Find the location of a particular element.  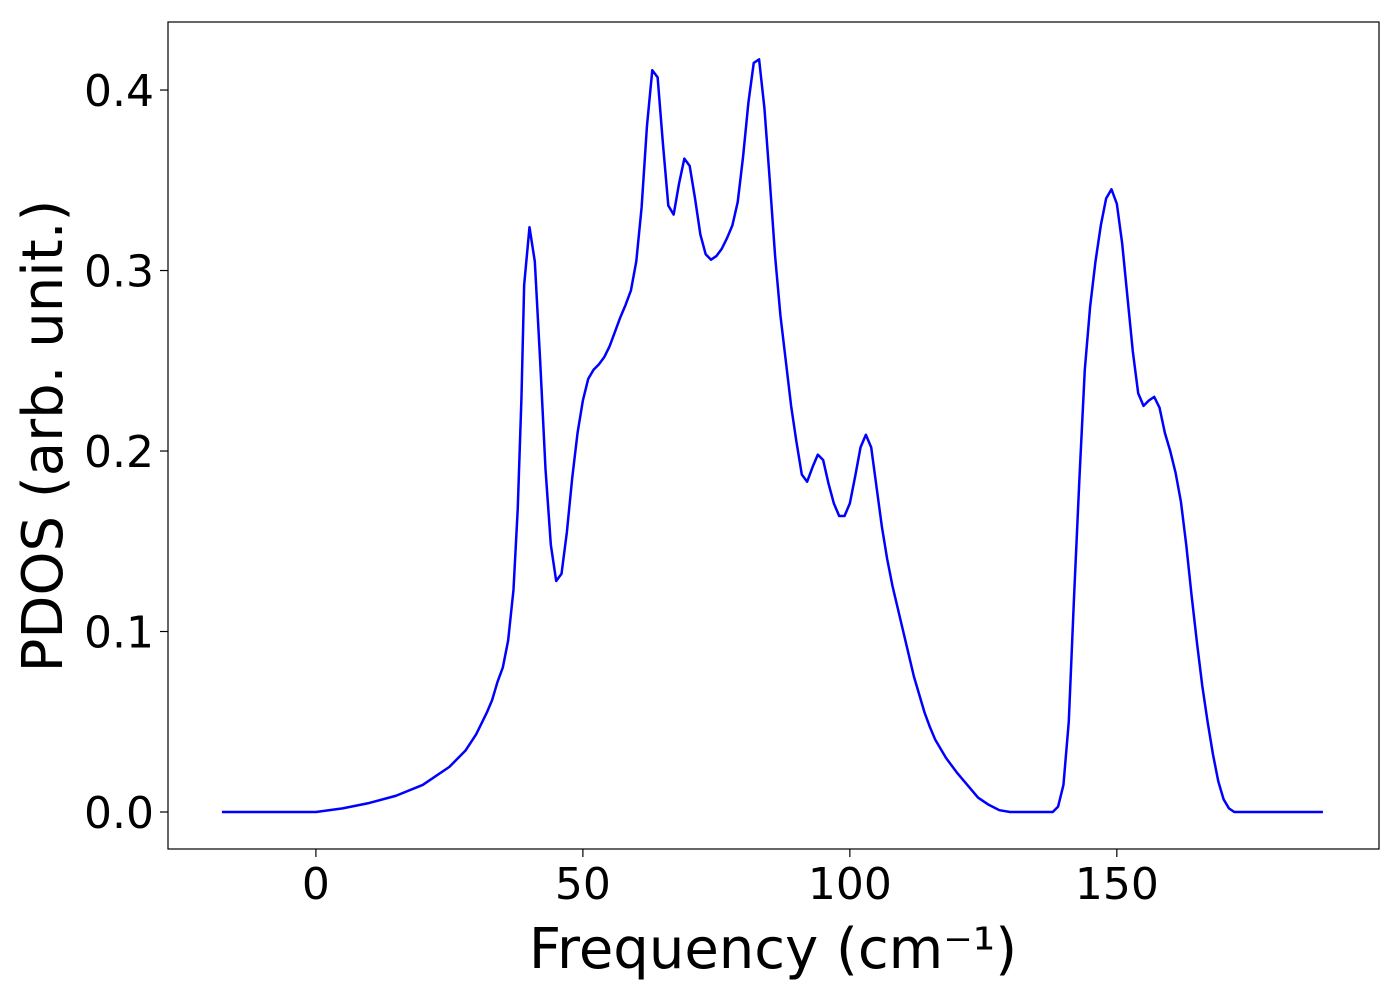

x-axis-label: Frequency (cm⁻¹) is located at coordinates (773, 949).